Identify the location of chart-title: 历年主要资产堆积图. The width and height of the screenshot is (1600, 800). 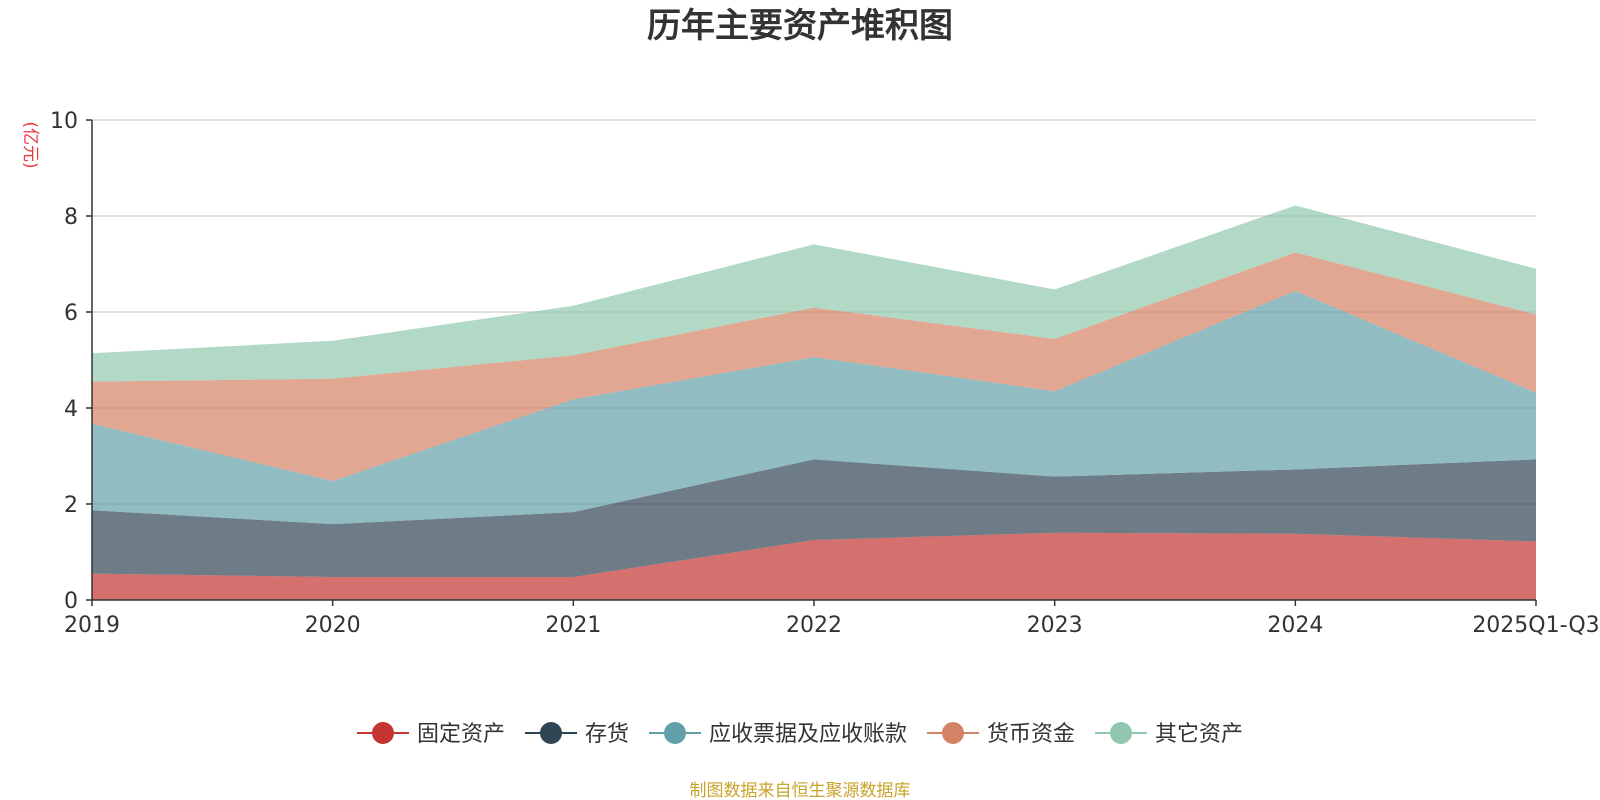
(800, 26).